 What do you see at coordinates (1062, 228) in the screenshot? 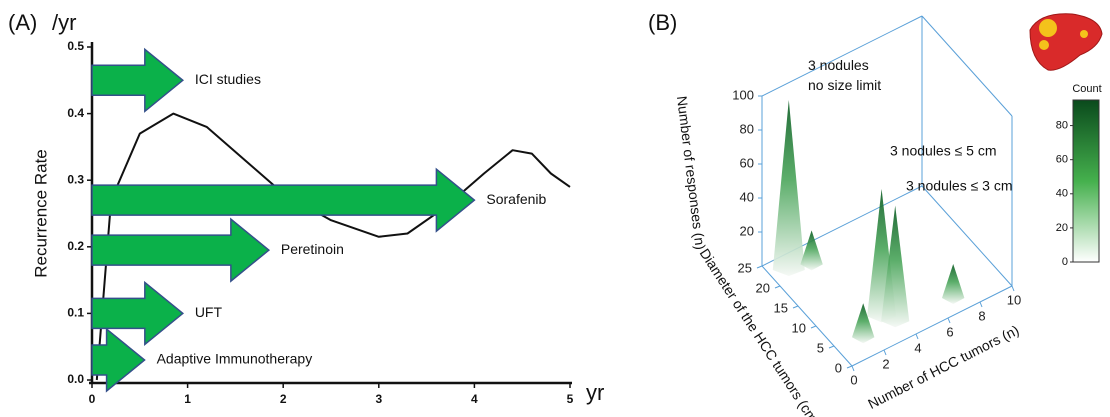
I see `colorbar-tick-label: 20` at bounding box center [1062, 228].